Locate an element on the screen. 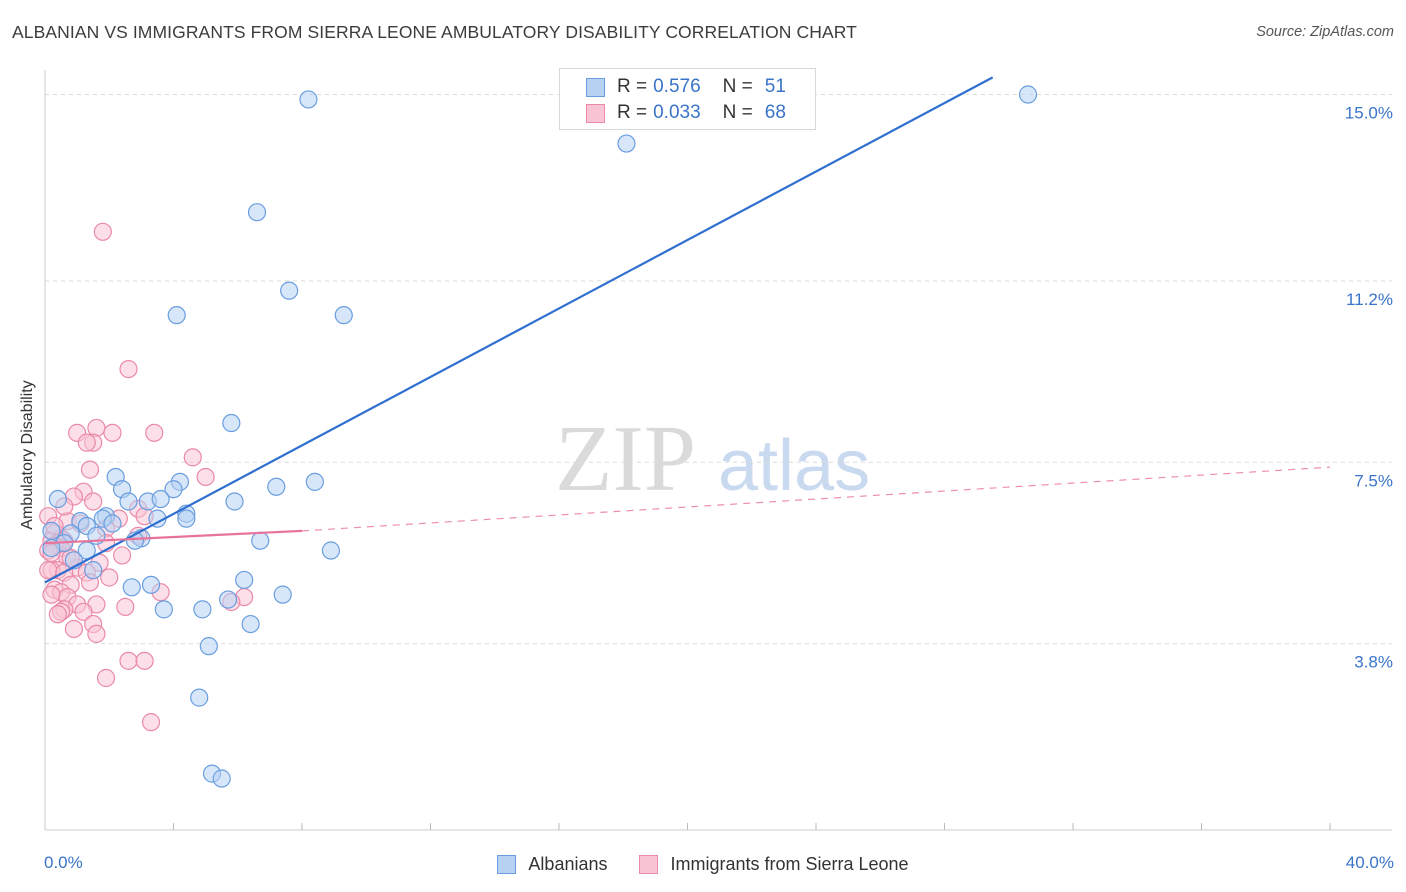  y-tick-label: 15.0% is located at coordinates (1369, 113).